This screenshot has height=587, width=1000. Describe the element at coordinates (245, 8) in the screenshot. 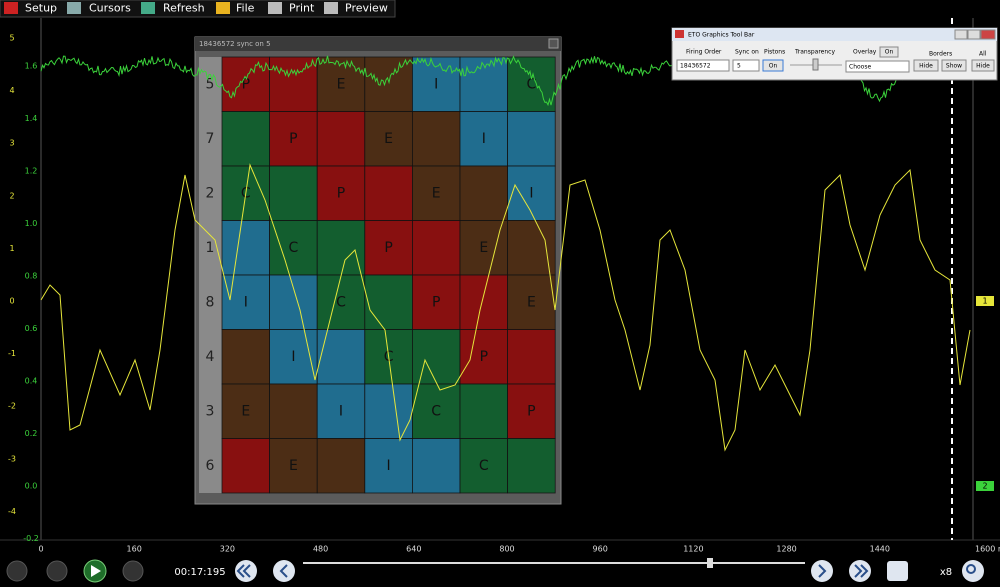

I see `menu-item: File` at that location.